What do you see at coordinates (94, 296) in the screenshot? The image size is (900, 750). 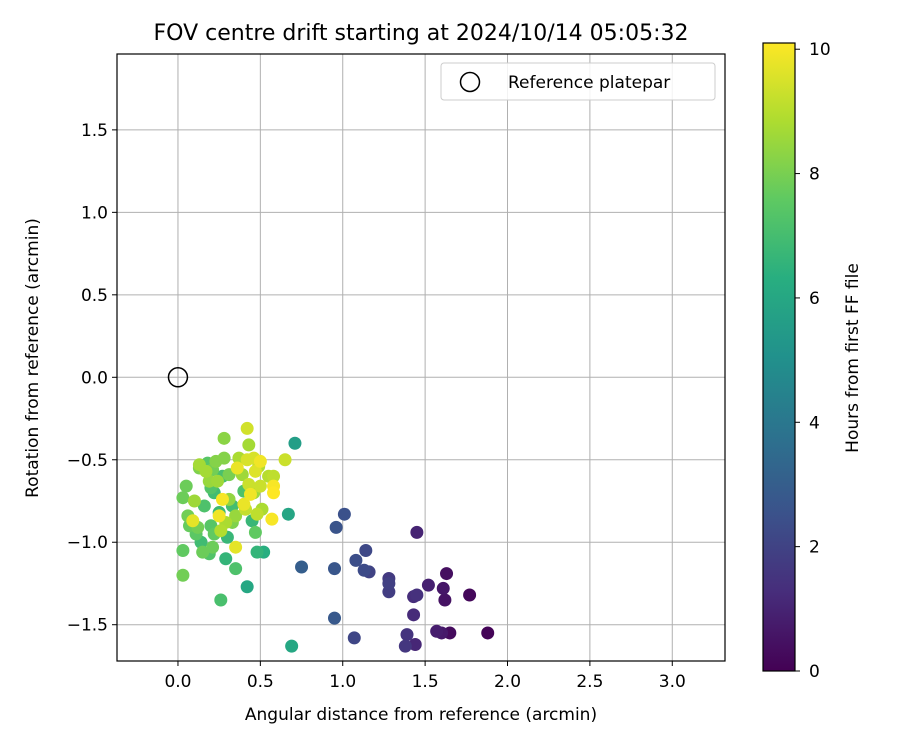 I see `y-tick-label: 0.5` at bounding box center [94, 296].